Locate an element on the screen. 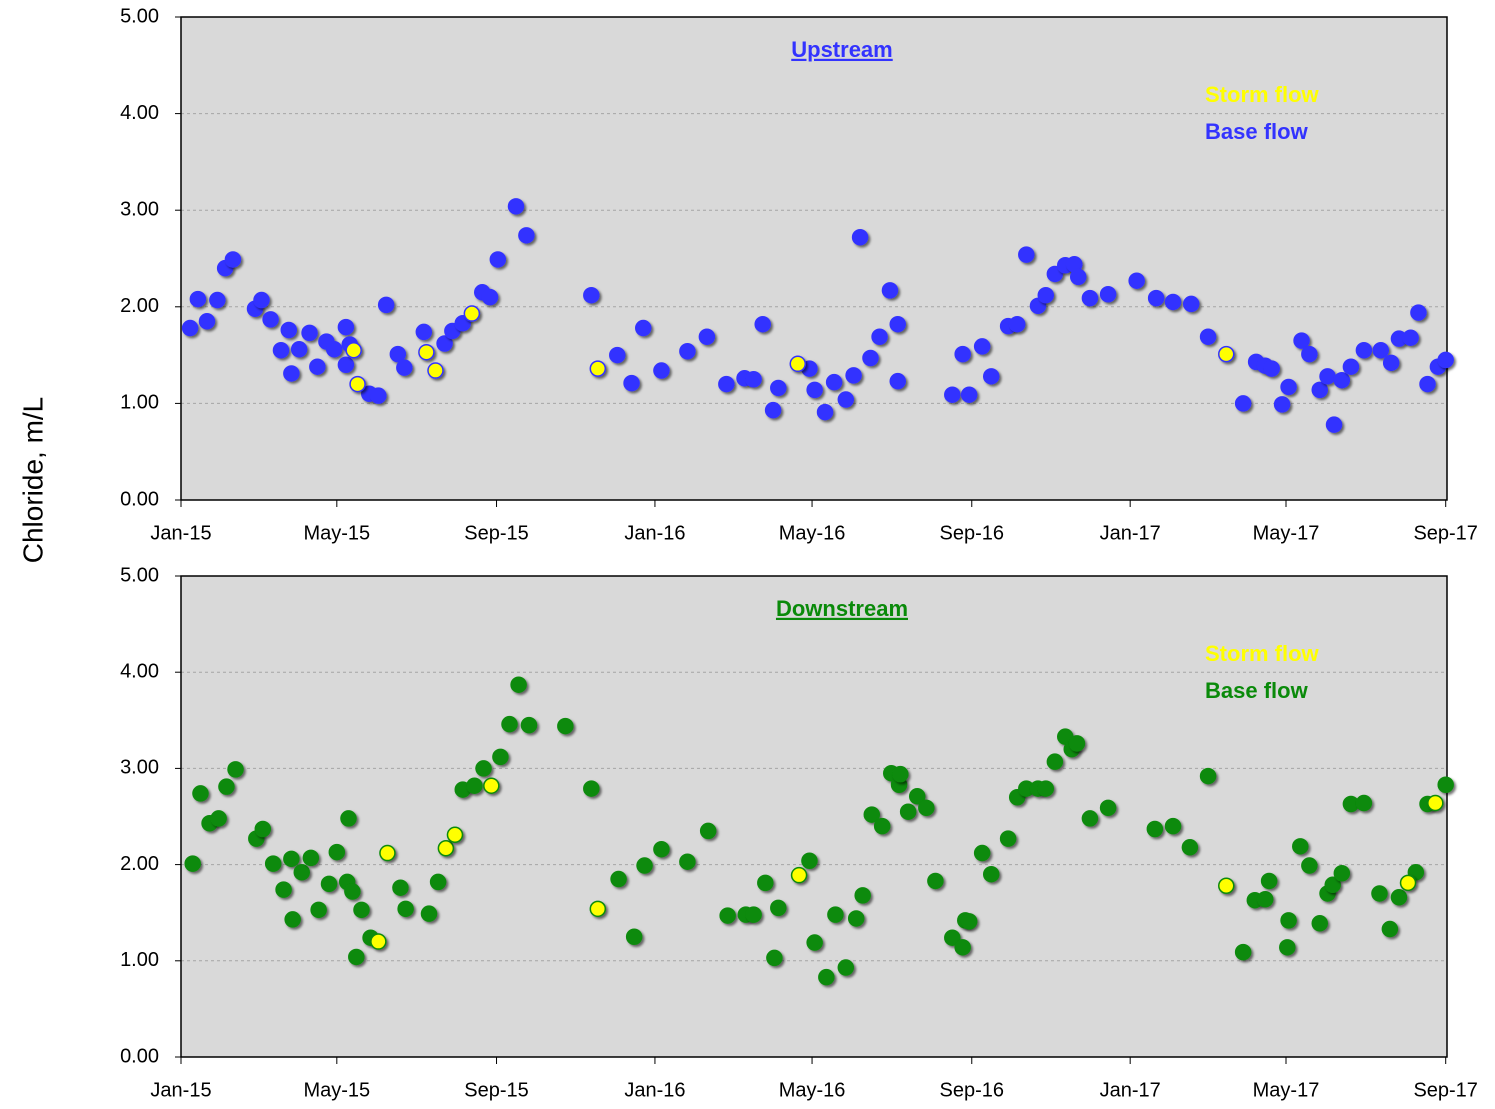  legend-label: Base flow is located at coordinates (1257, 131).